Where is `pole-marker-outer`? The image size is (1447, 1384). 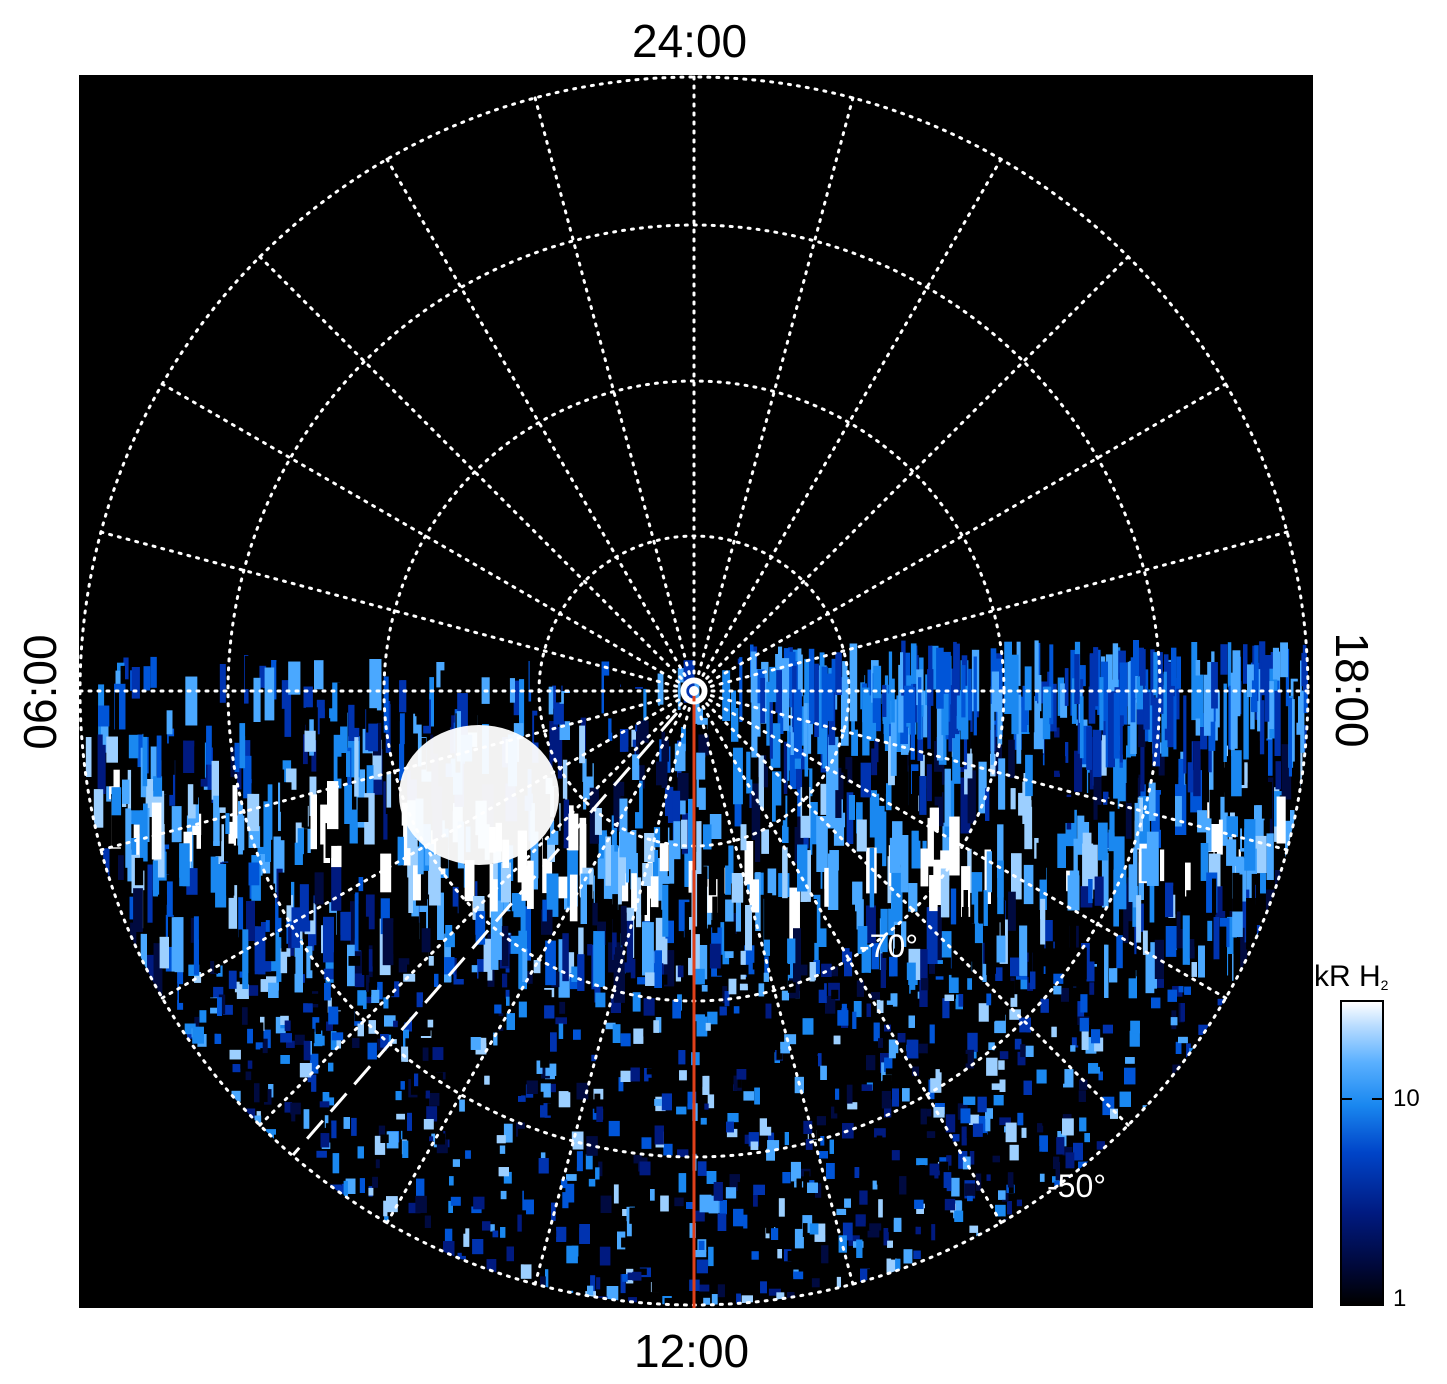 pole-marker-outer is located at coordinates (694, 691).